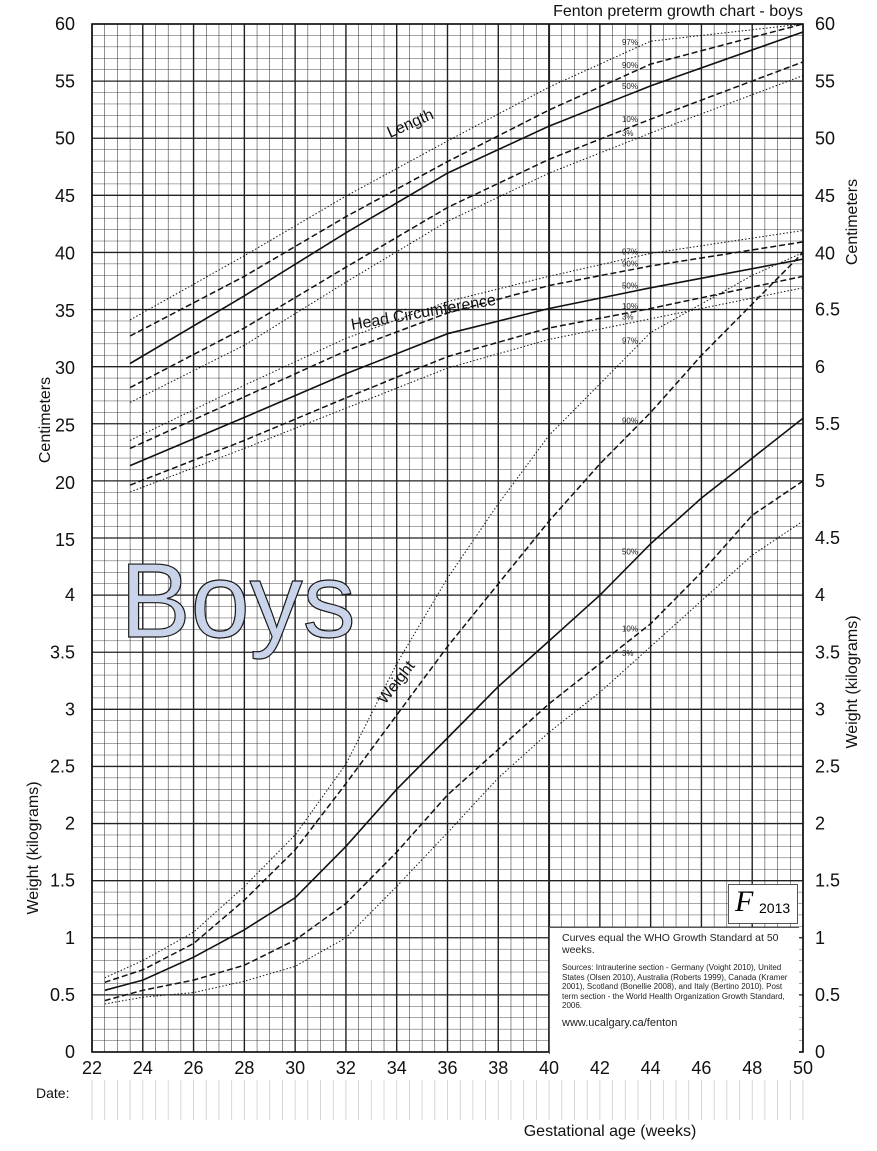 Image resolution: width=877 pixels, height=1151 pixels. Describe the element at coordinates (65, 196) in the screenshot. I see `left-cm-tick-label: 45` at that location.